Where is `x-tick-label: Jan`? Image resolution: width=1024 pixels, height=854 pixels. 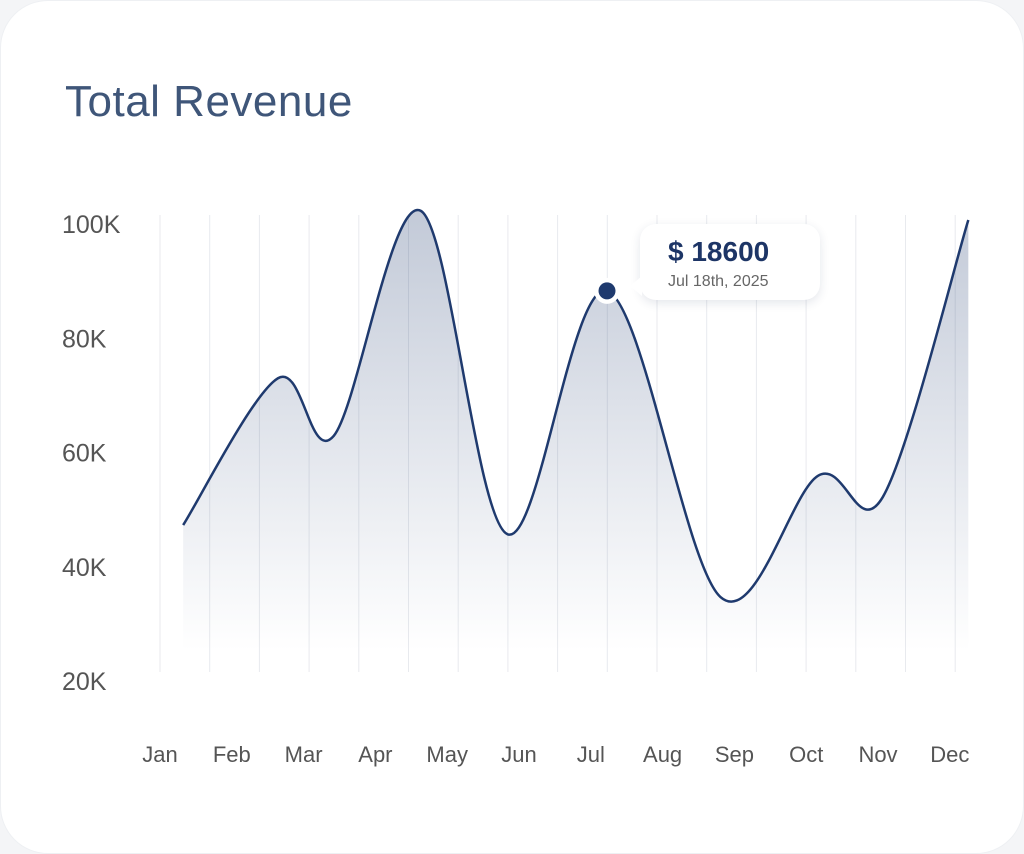
x-tick-label: Jan is located at coordinates (159, 754).